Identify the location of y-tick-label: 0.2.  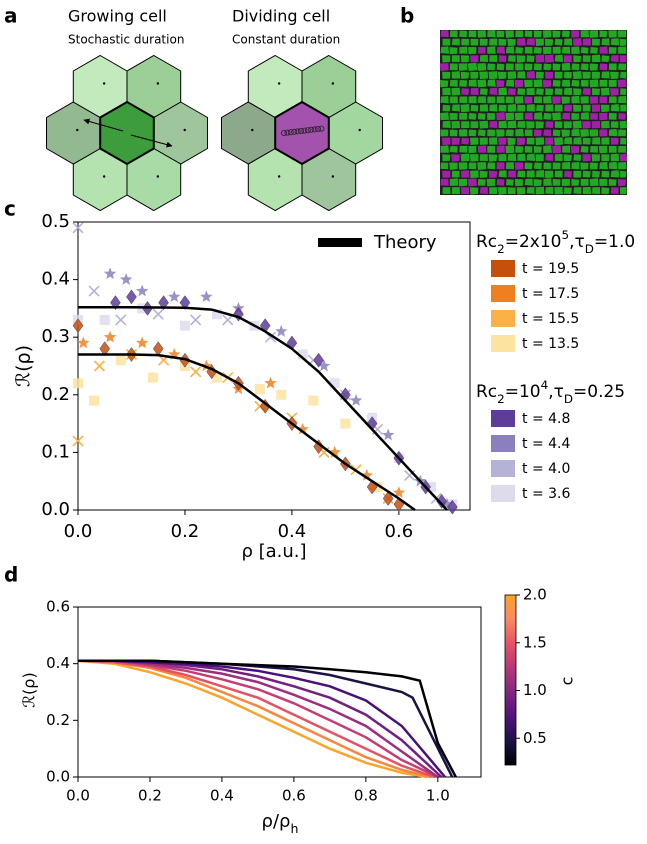
(55, 394).